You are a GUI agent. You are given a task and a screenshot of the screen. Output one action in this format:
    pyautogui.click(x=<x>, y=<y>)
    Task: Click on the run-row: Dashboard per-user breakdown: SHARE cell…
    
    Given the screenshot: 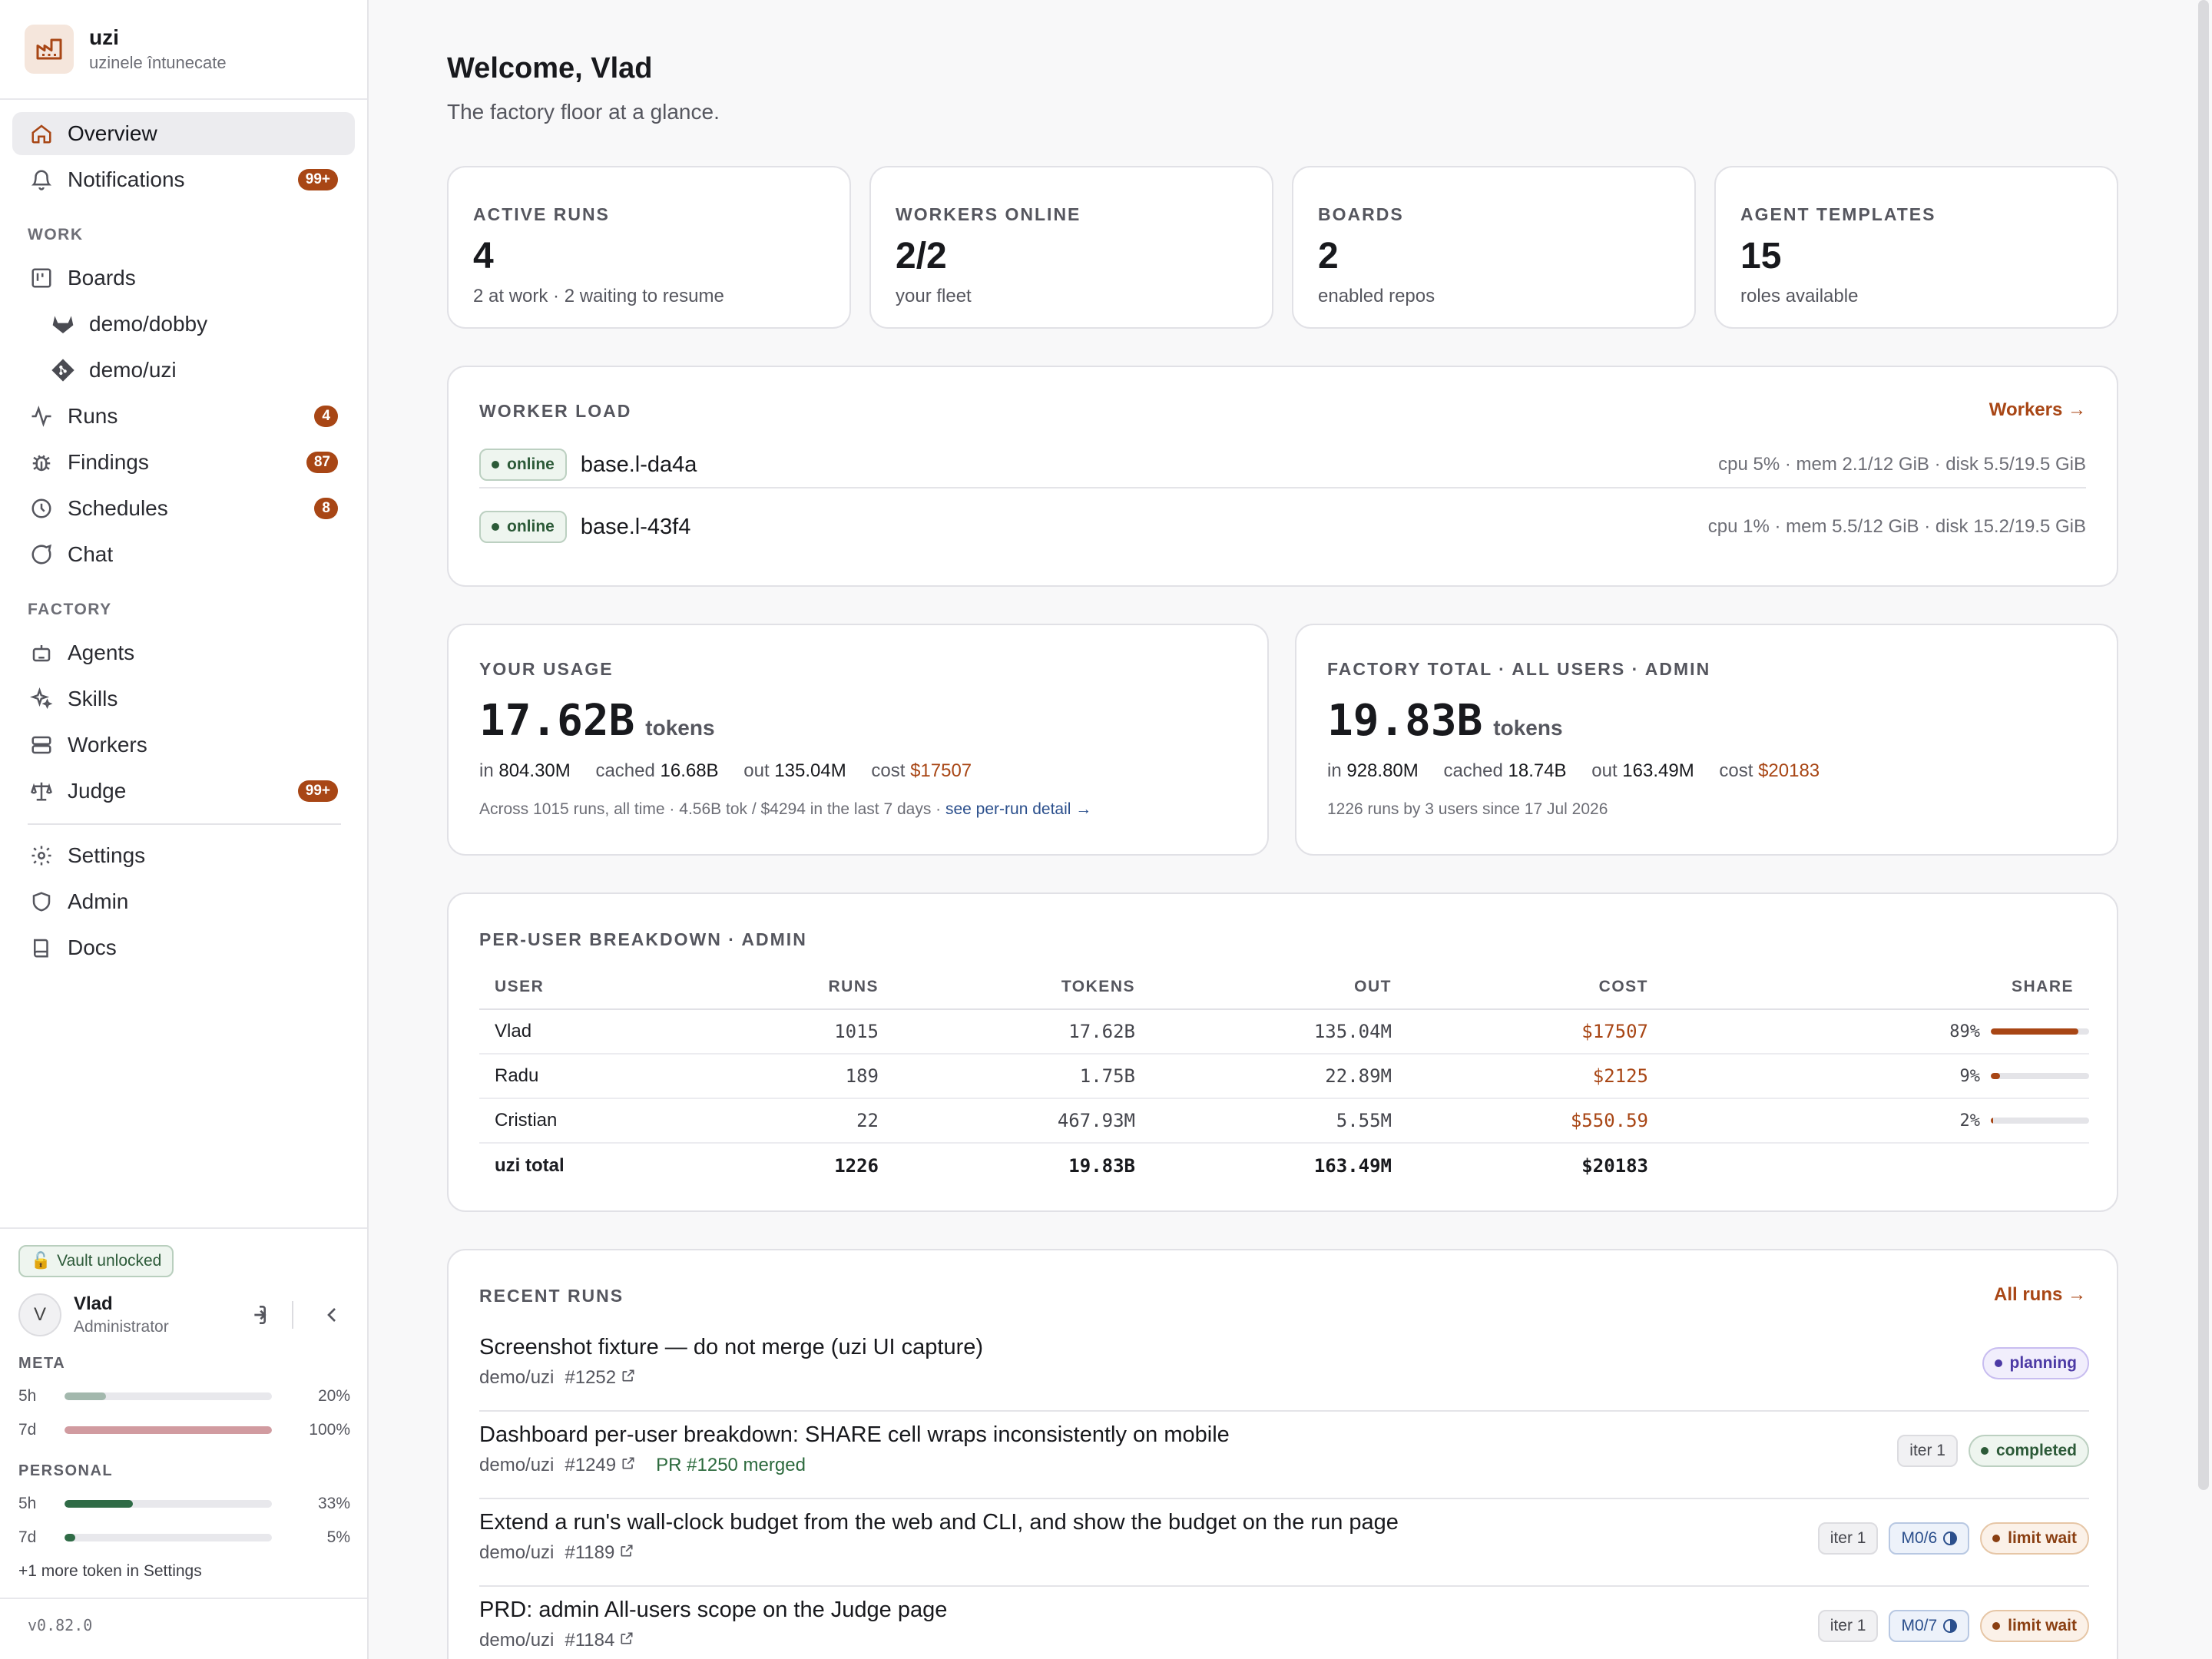 What is the action you would take?
    pyautogui.click(x=1284, y=1456)
    